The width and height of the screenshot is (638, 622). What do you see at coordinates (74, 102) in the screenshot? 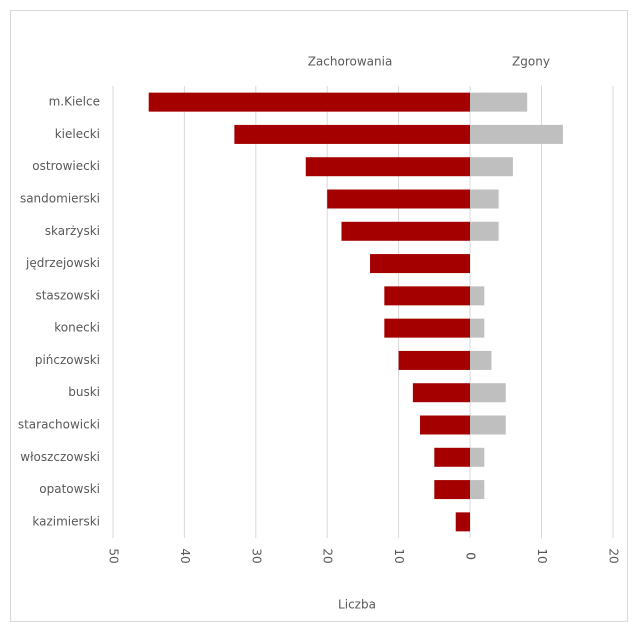
I see `y-tick-label: m.Kielce` at bounding box center [74, 102].